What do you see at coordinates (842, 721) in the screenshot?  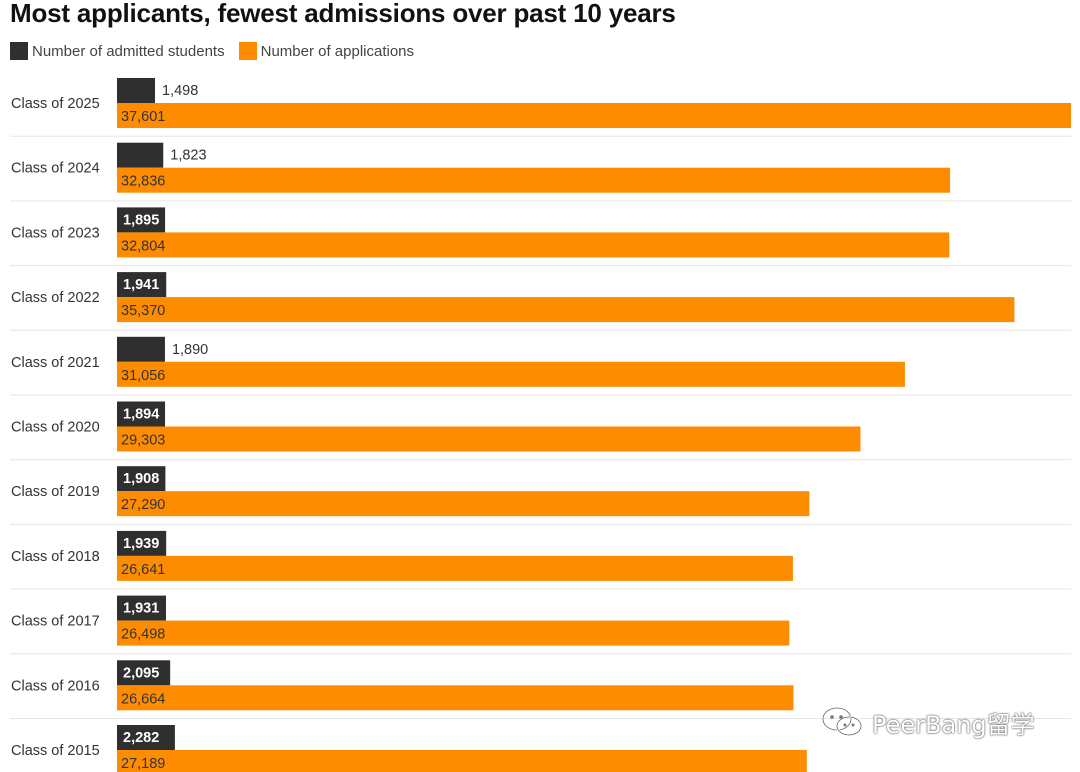 I see `chat-bubbles-icon` at bounding box center [842, 721].